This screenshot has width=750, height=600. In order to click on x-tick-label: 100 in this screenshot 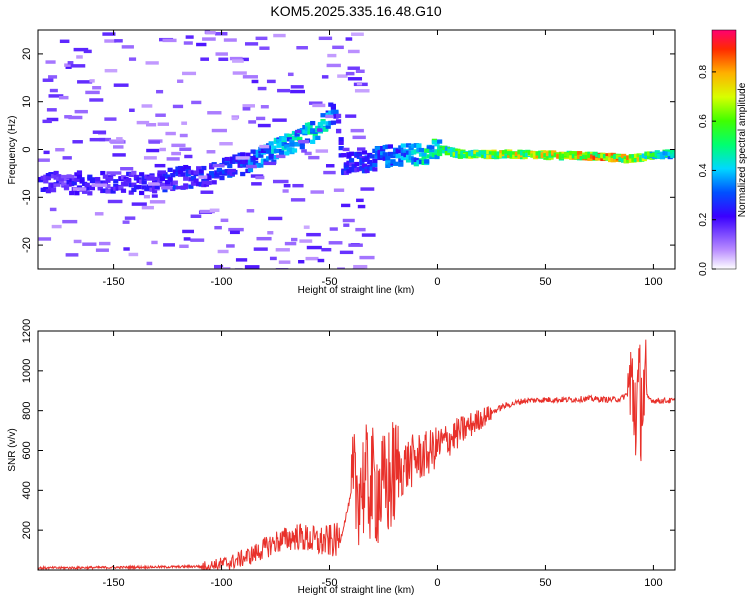, I will do `click(653, 282)`.